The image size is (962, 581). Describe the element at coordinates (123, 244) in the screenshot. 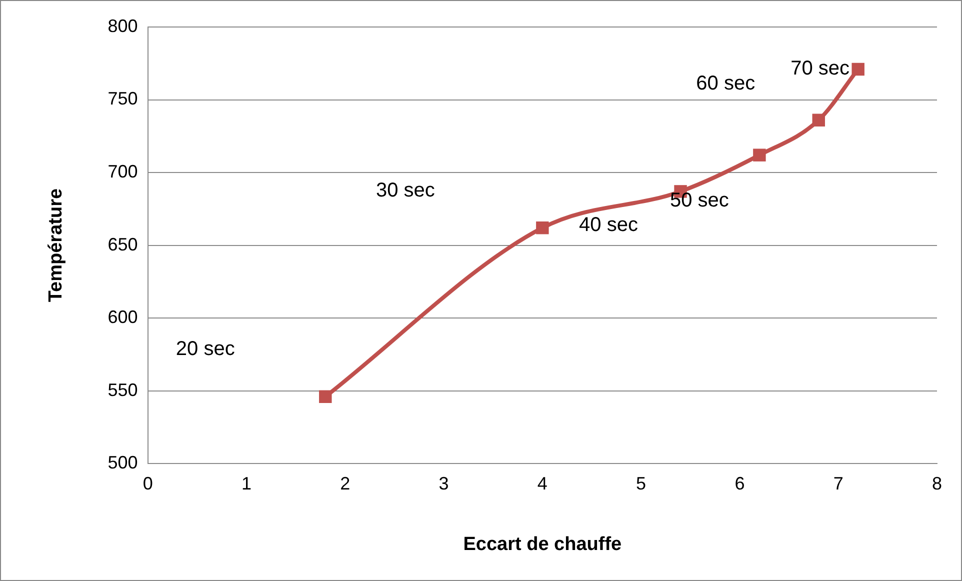

I see `y-tick-label: 650` at that location.